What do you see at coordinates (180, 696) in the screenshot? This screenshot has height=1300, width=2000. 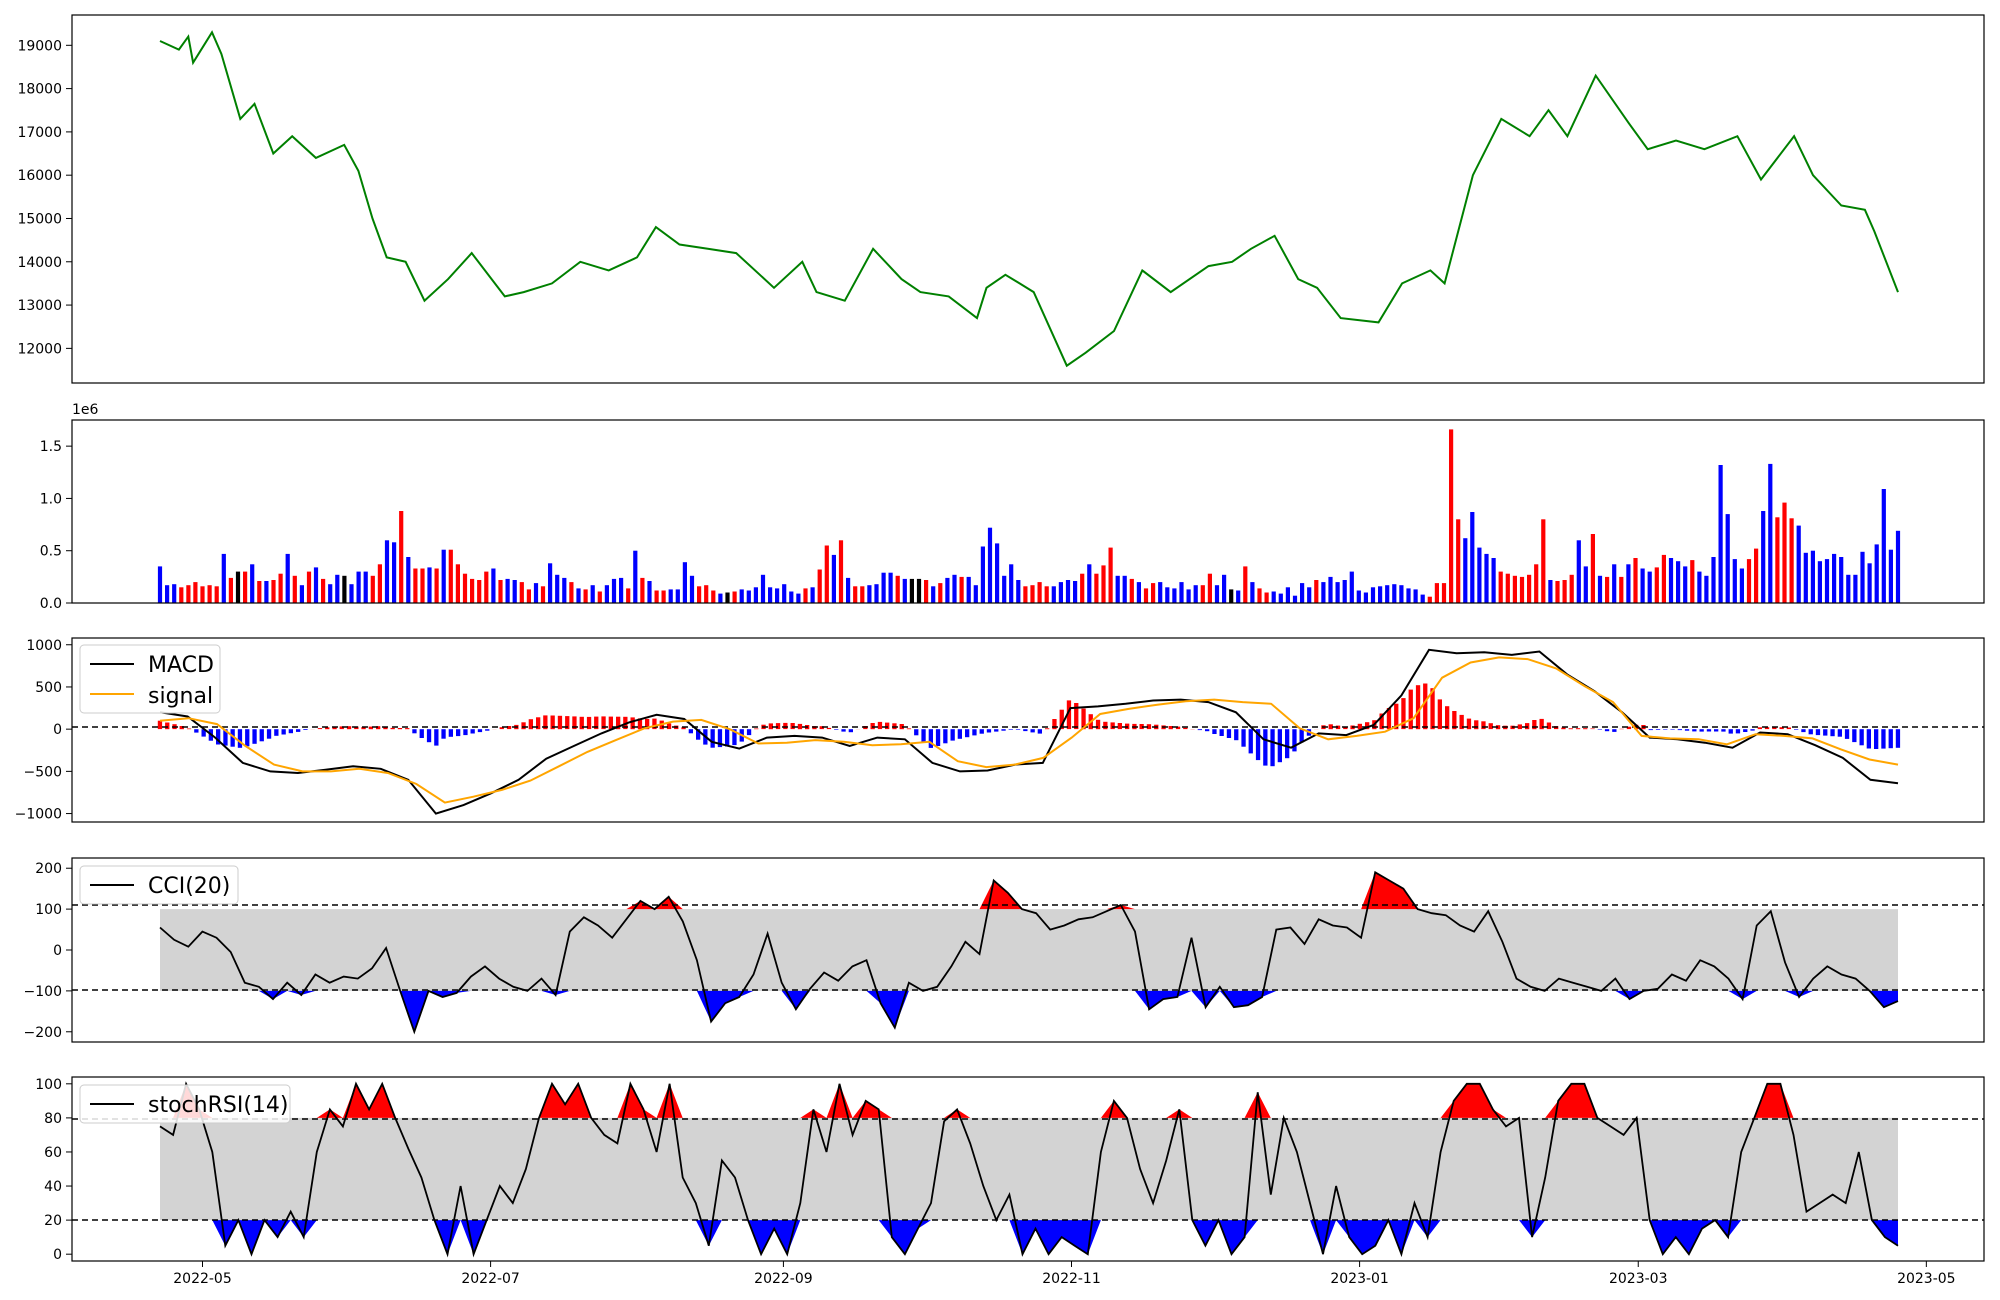 I see `signal-legend-label: signal` at bounding box center [180, 696].